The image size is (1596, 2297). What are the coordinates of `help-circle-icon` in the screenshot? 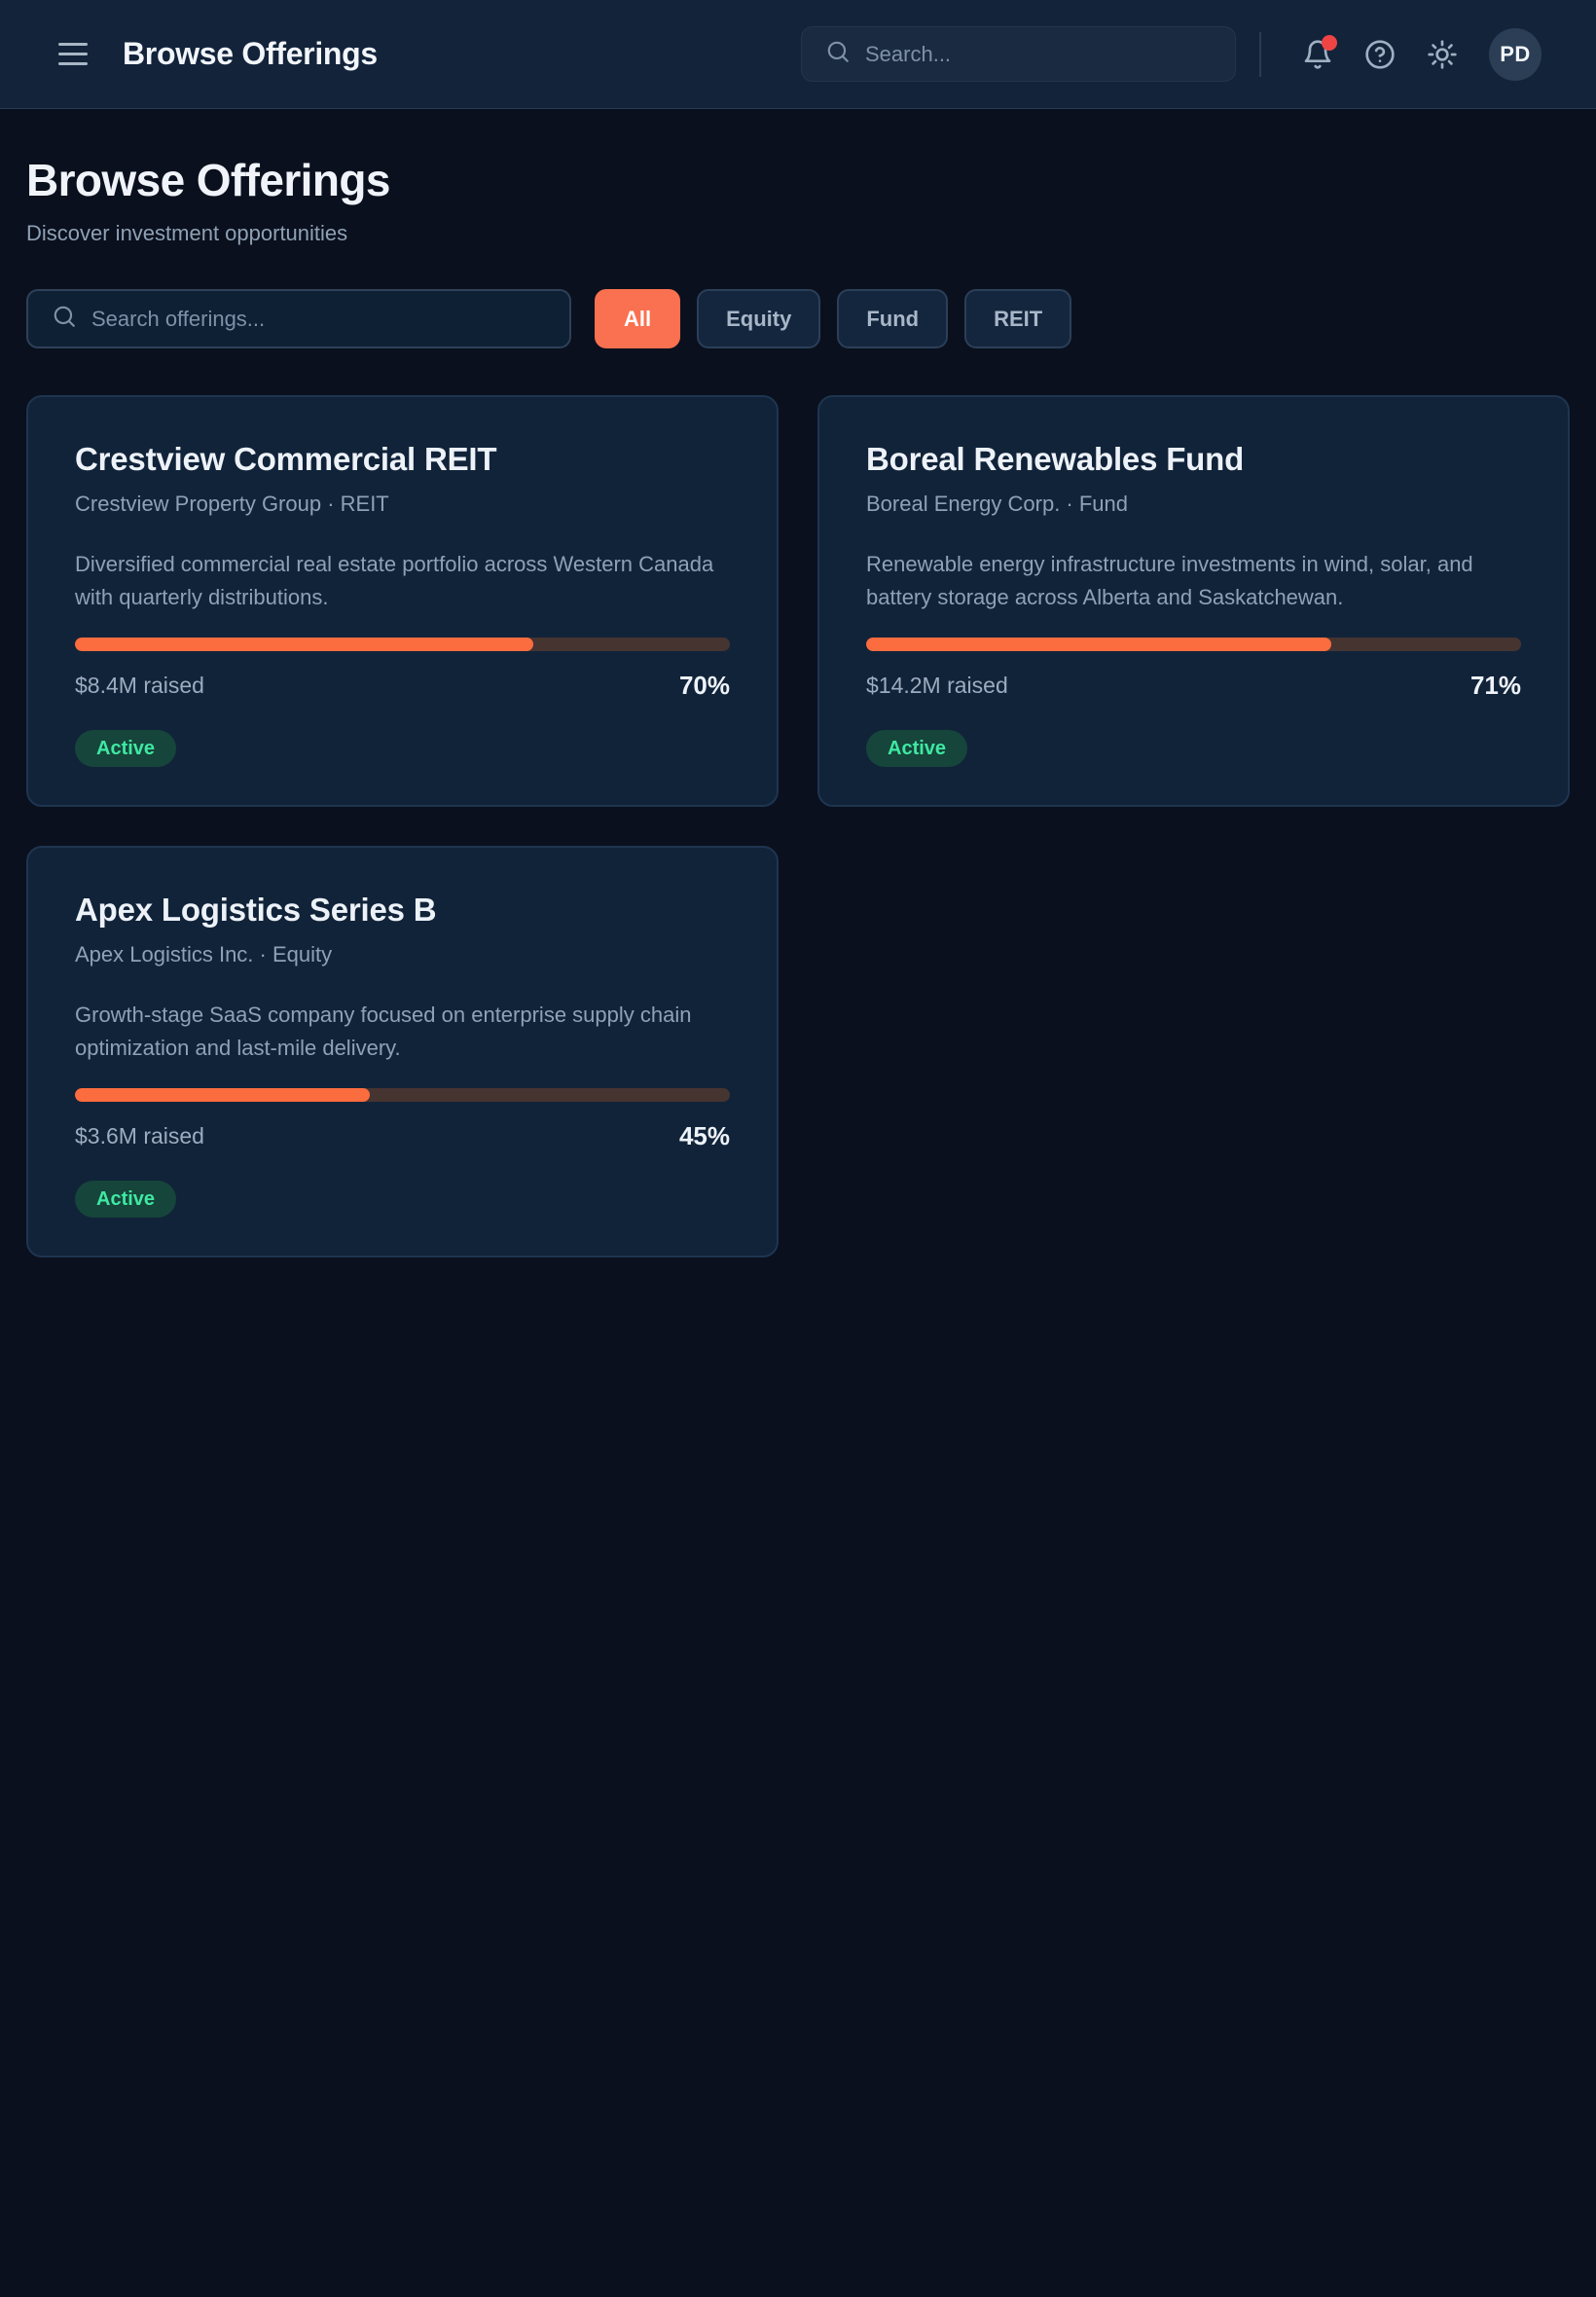 It's located at (1380, 55).